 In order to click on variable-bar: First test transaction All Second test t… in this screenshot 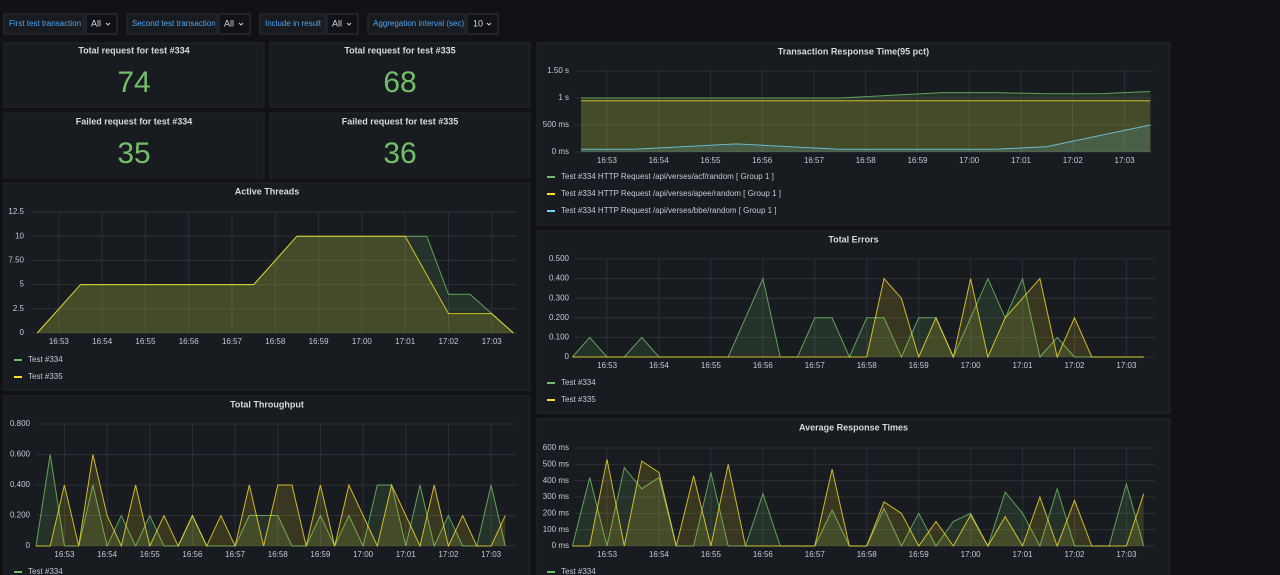, I will do `click(251, 24)`.